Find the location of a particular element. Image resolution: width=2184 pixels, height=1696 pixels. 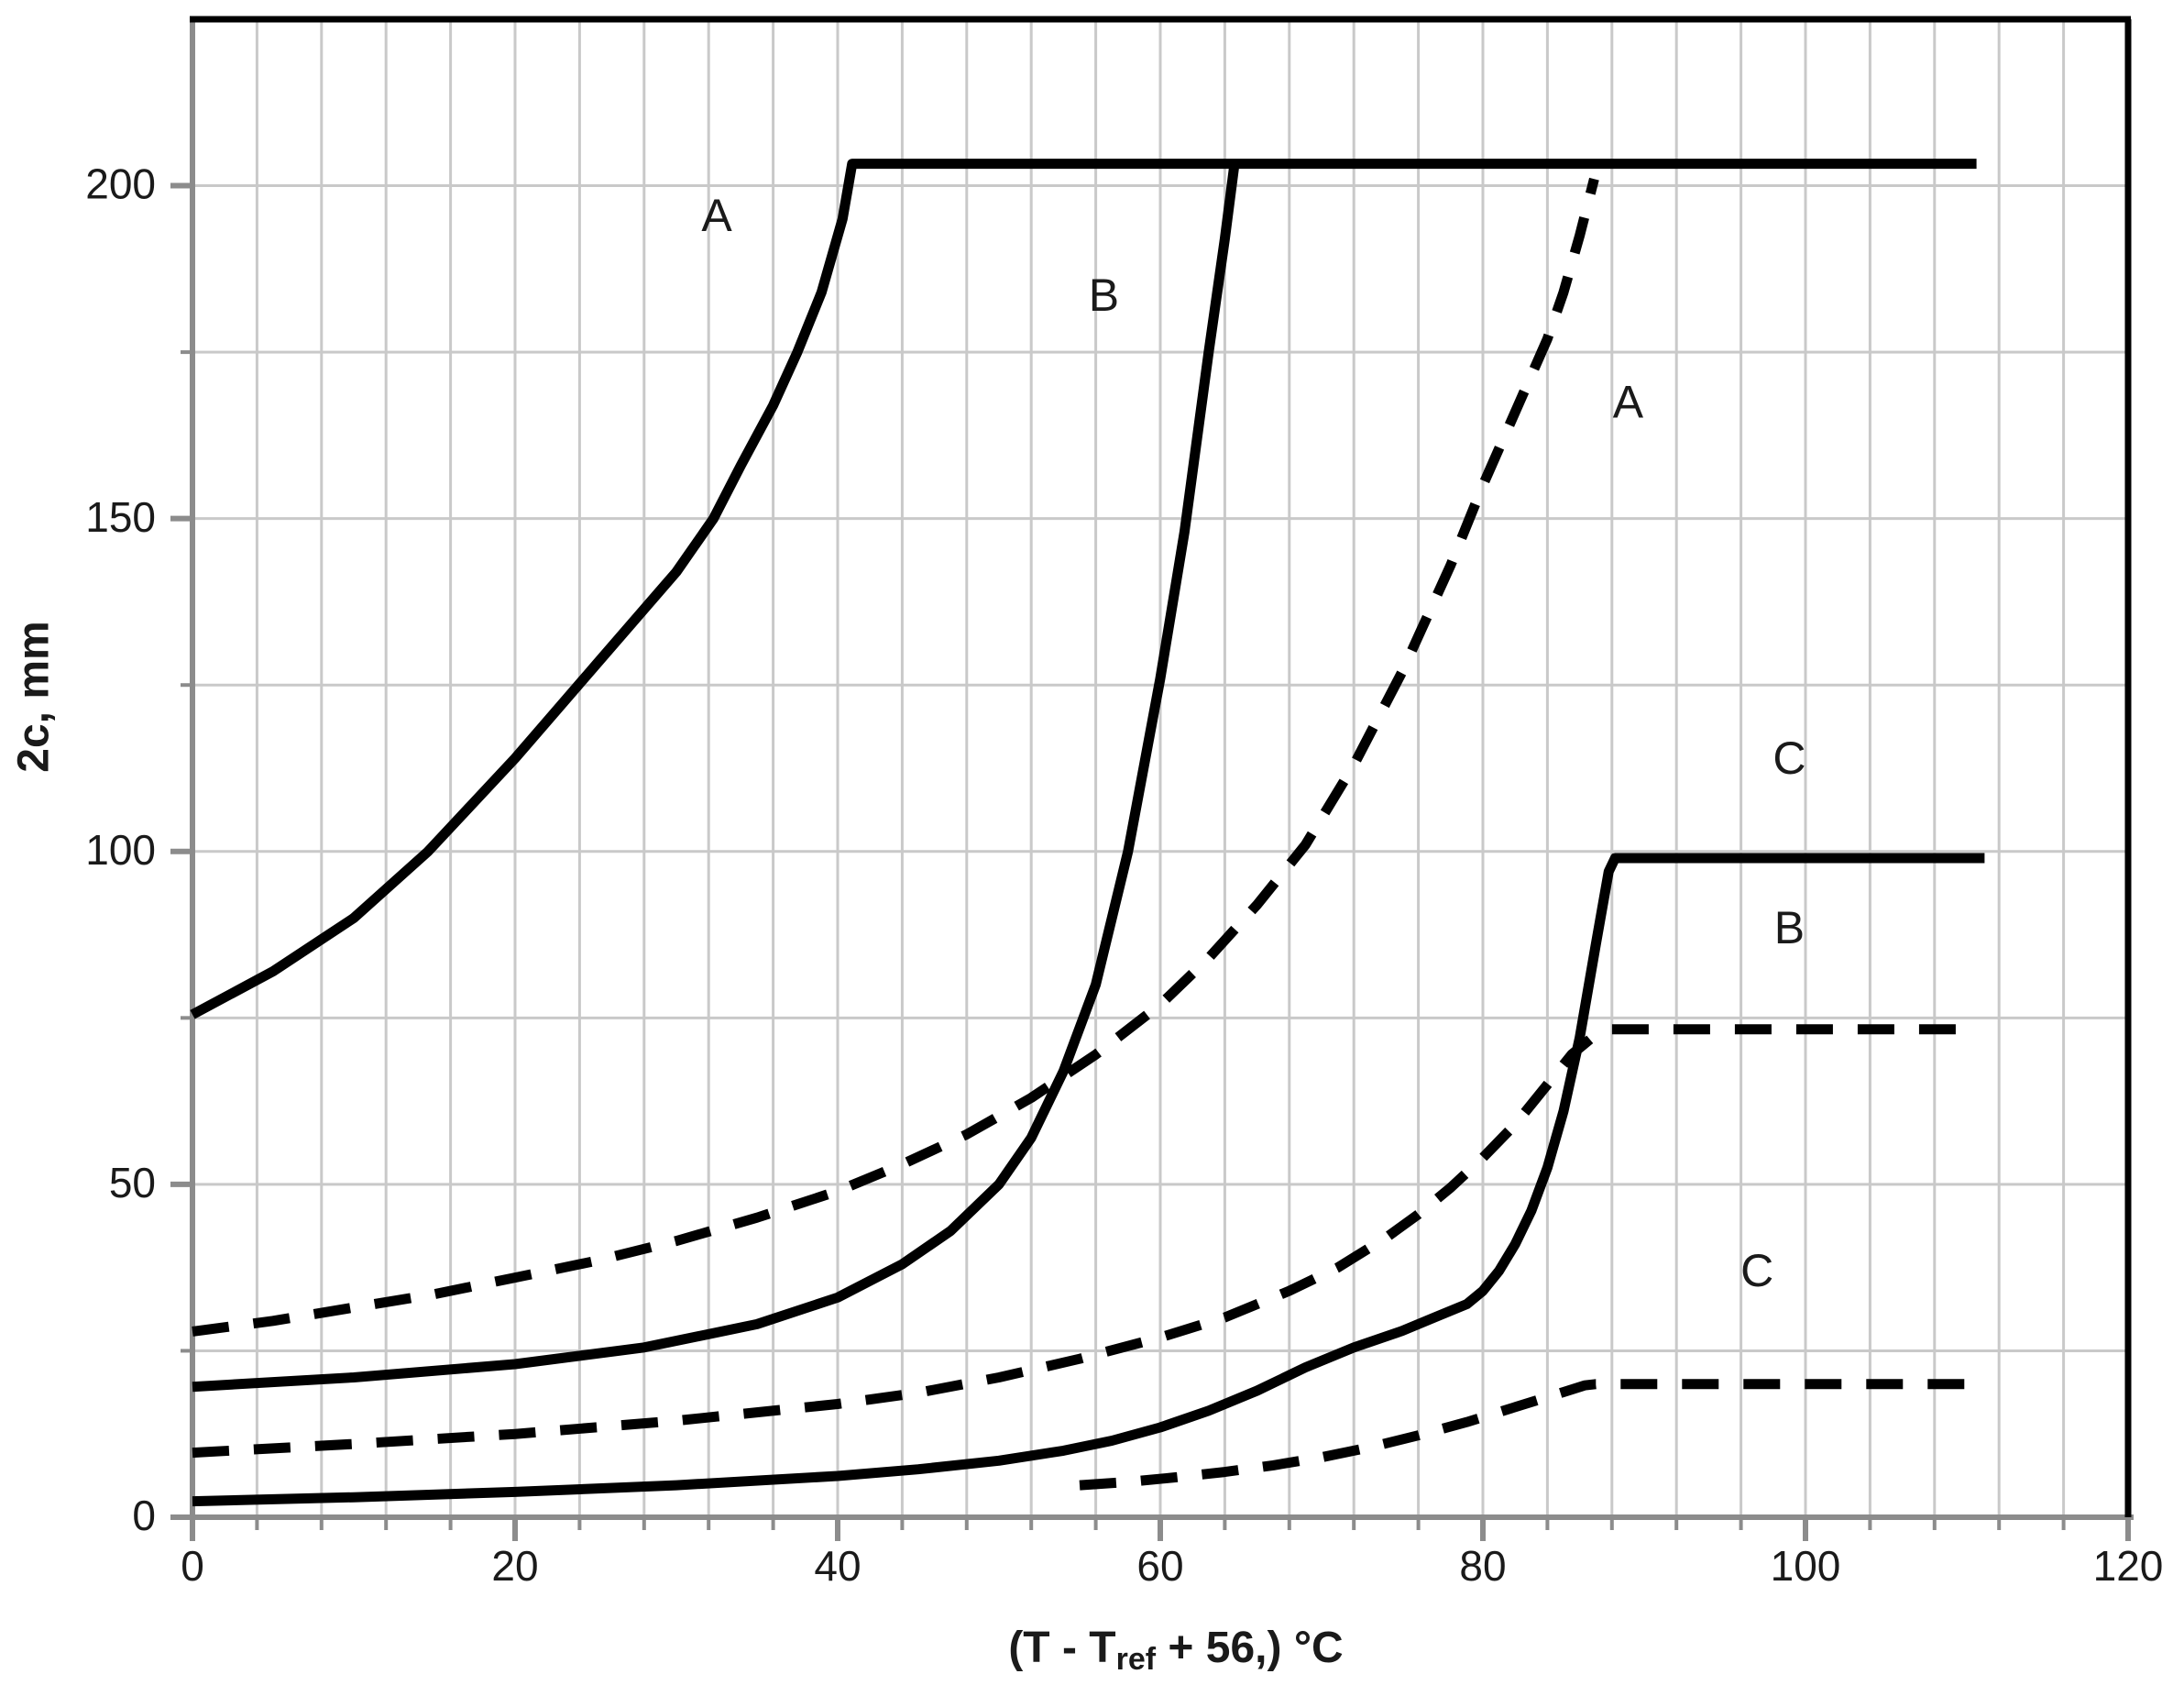

curve-label-C-dashed: C is located at coordinates (1756, 1271).